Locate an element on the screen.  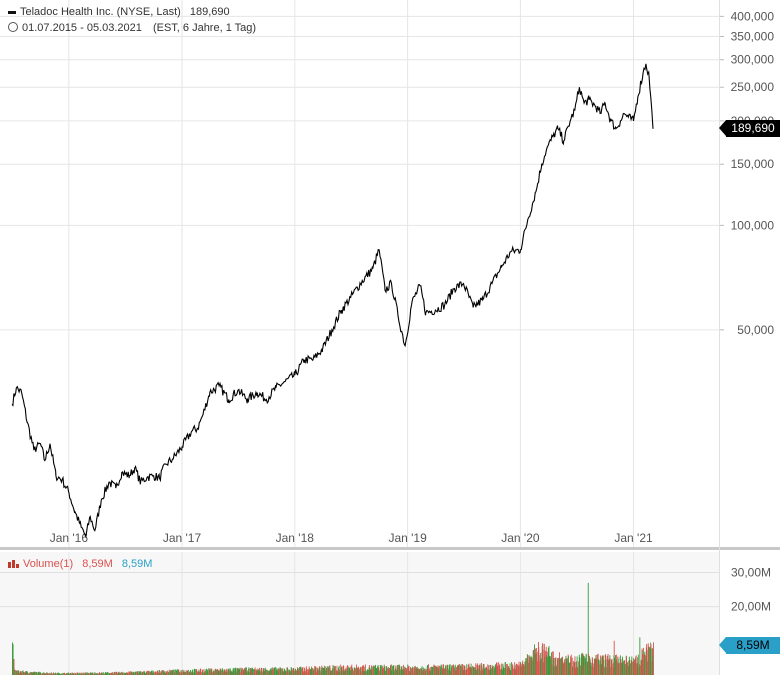
x-tick-label: Jan '17 is located at coordinates (182, 538).